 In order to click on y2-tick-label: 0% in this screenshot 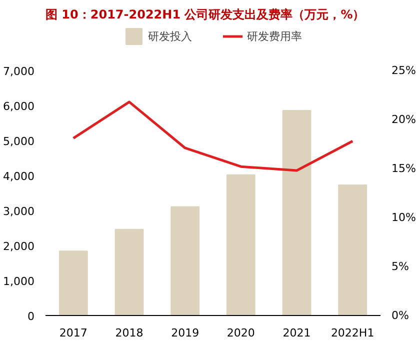, I will do `click(400, 315)`.